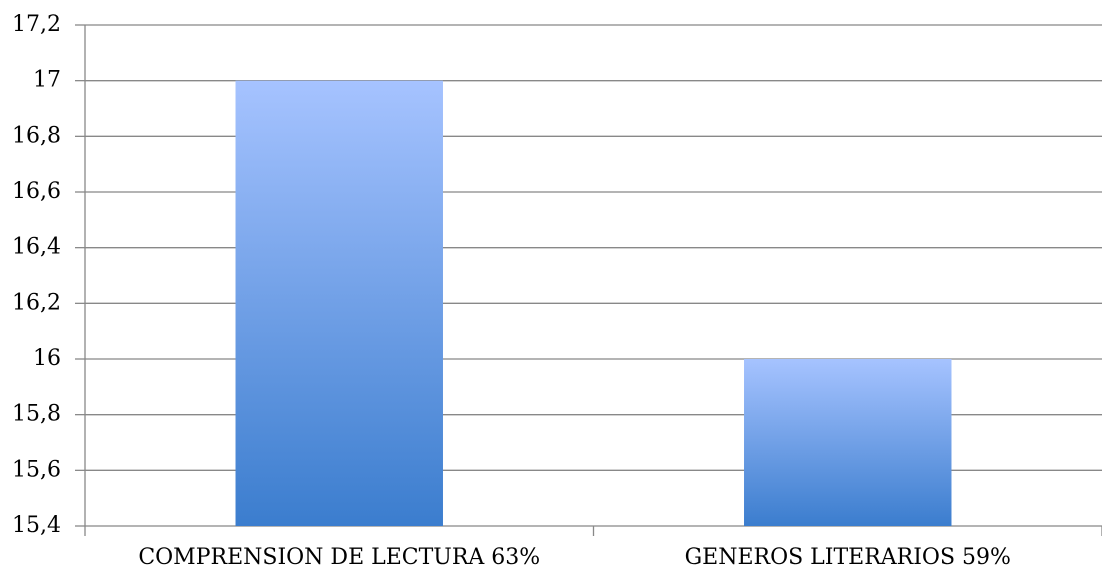 The image size is (1102, 573). Describe the element at coordinates (47, 358) in the screenshot. I see `y-tick-label: 16` at that location.